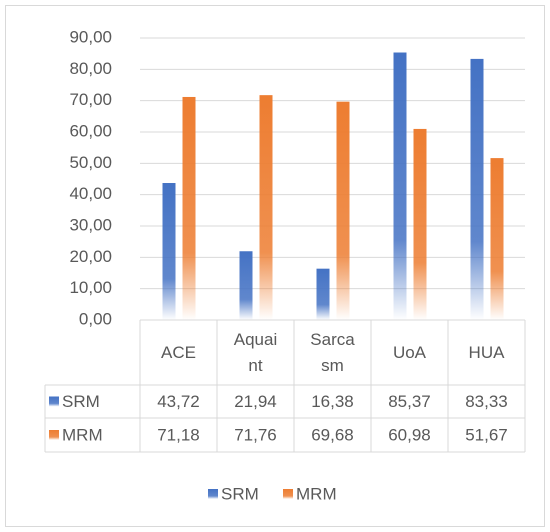  What do you see at coordinates (178, 352) in the screenshot?
I see `x-tick-label: ACE` at bounding box center [178, 352].